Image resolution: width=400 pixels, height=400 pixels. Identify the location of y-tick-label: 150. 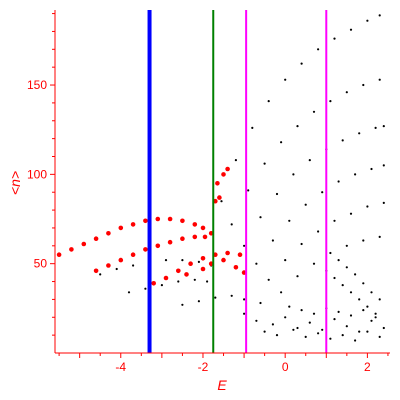
(37, 85).